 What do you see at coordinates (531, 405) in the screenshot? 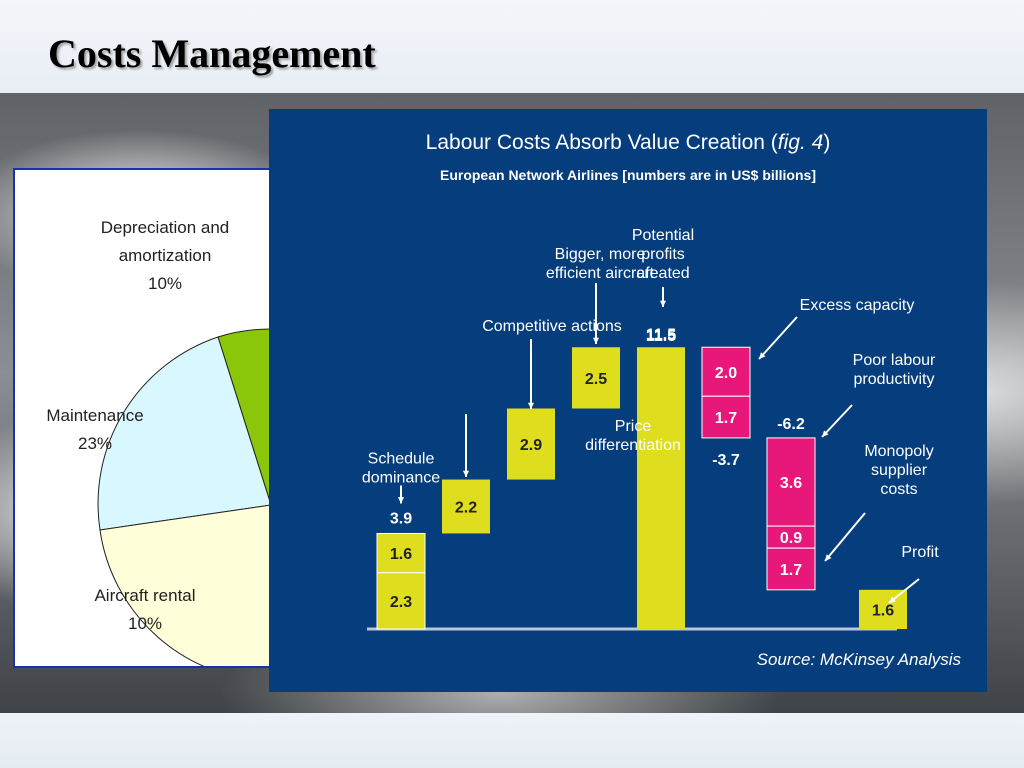
I see `bar-2-arrow-head` at bounding box center [531, 405].